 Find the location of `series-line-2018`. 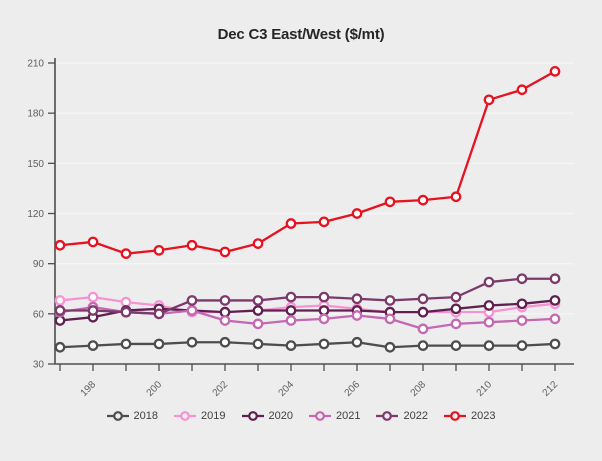

series-line-2018 is located at coordinates (307, 345).